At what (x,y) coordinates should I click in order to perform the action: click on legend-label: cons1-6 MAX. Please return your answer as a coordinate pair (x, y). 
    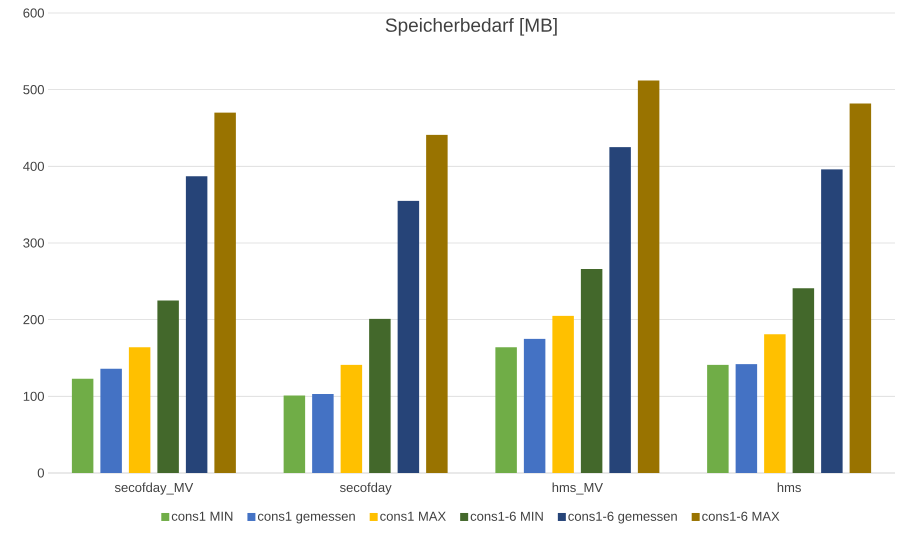
    Looking at the image, I should click on (741, 516).